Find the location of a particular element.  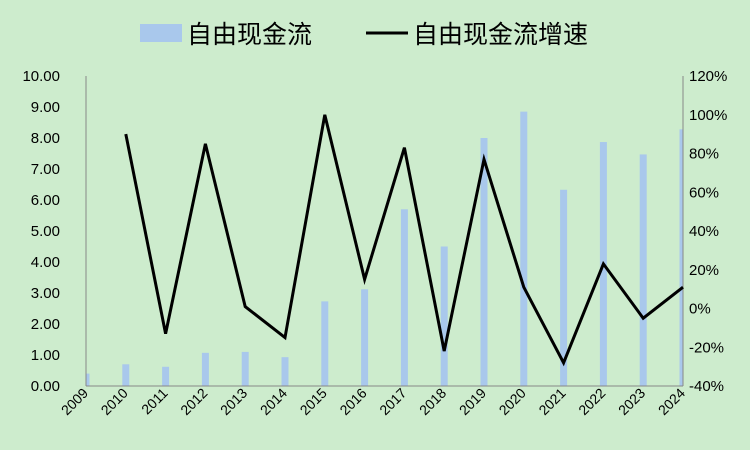

x-tick-label: 2023 is located at coordinates (631, 401).